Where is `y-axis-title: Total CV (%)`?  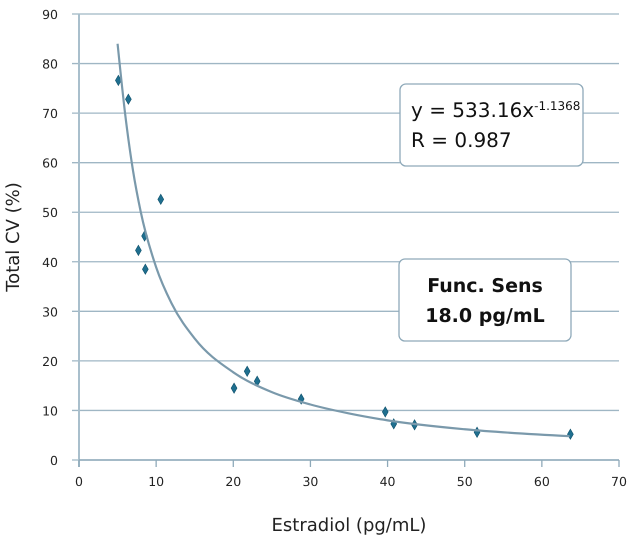
y-axis-title: Total CV (%) is located at coordinates (13, 237).